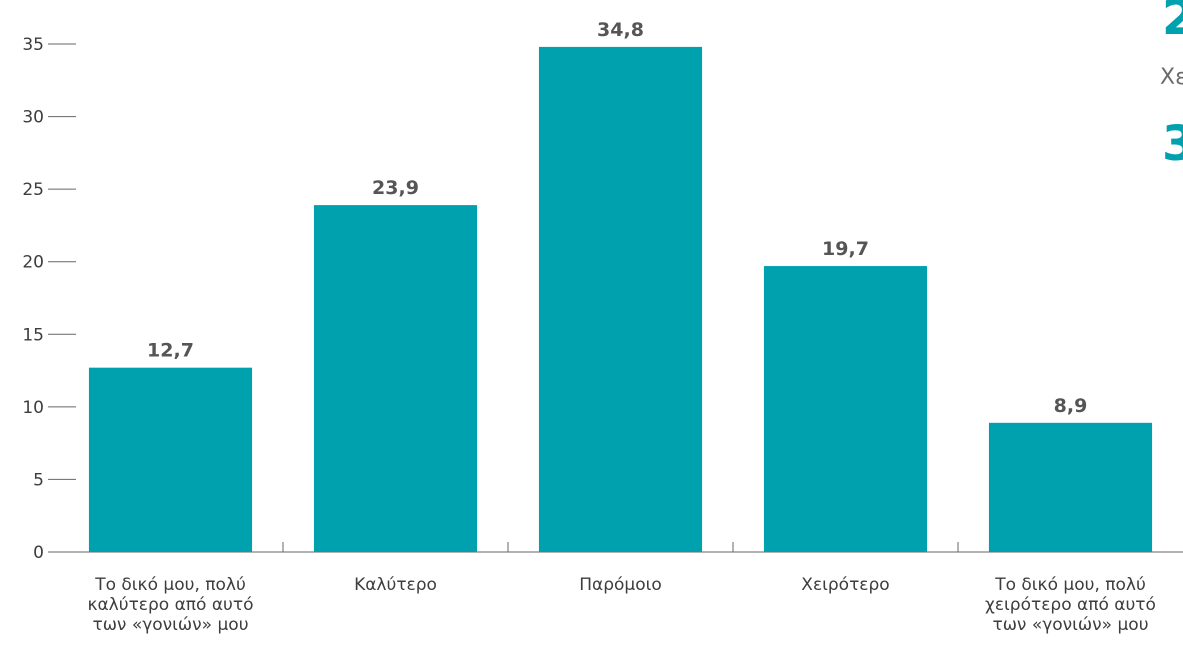  I want to click on category-label: Χειρότερο, so click(845, 585).